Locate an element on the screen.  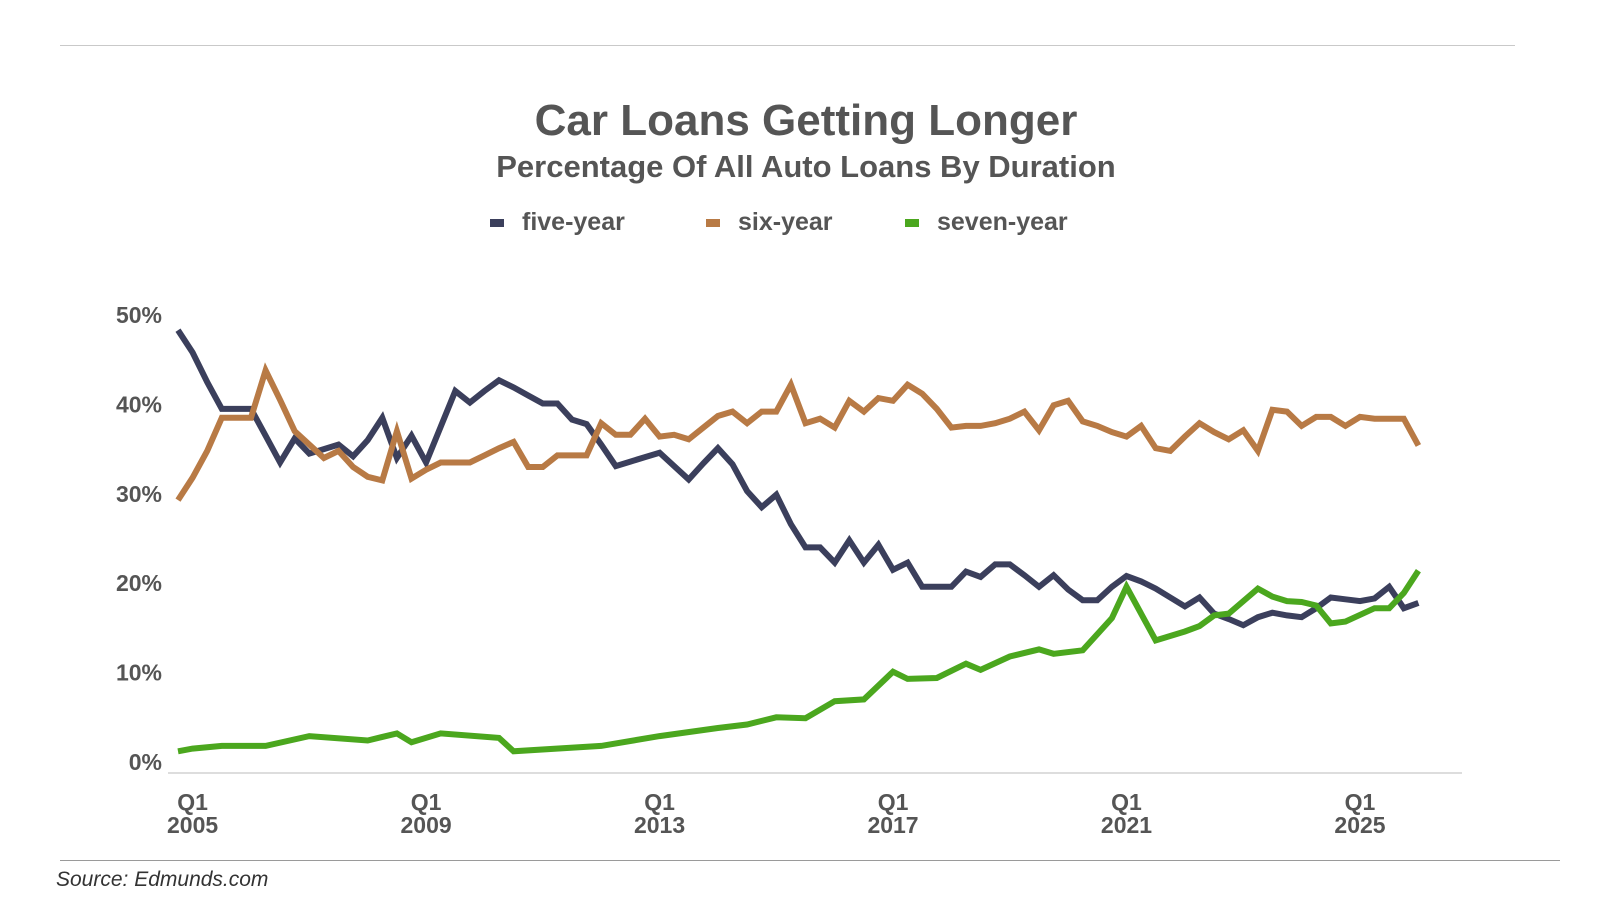
legend-item-six-year: six-year is located at coordinates (769, 222).